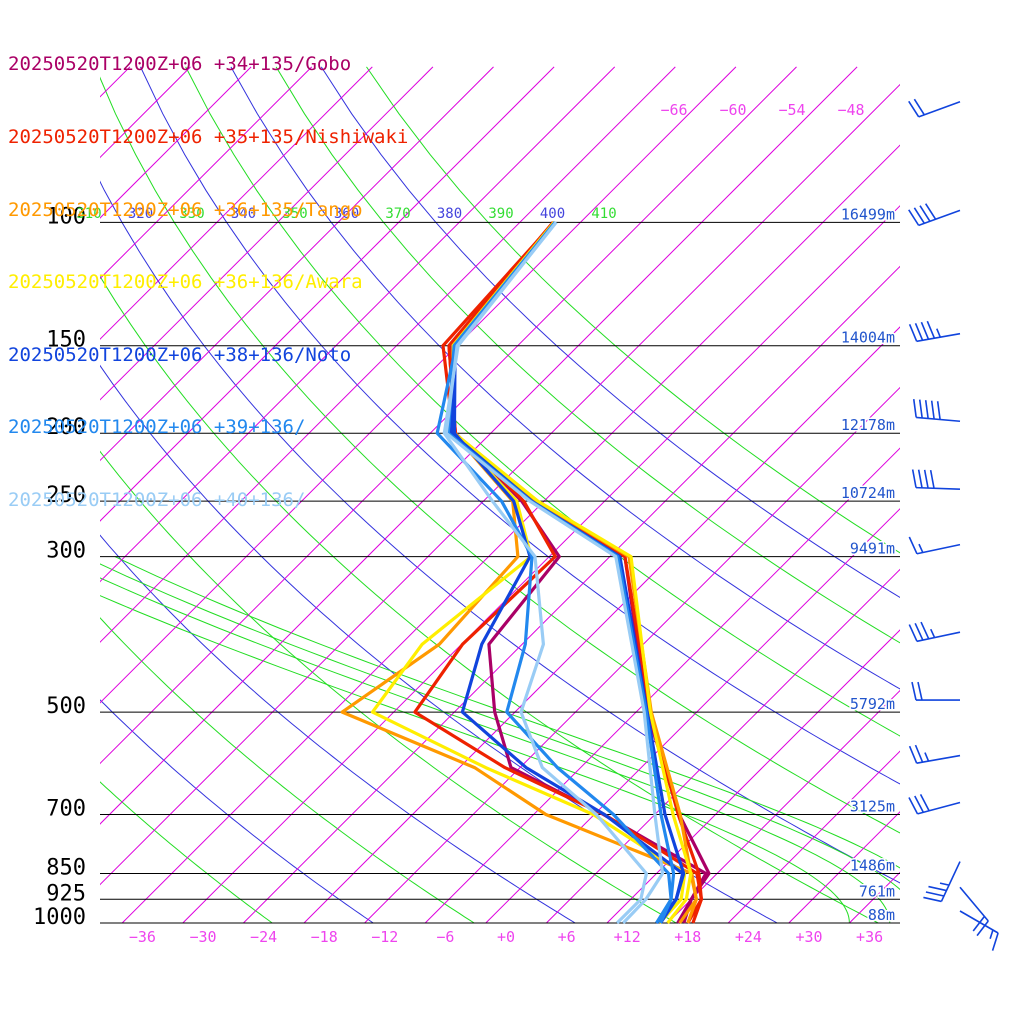 This screenshot has width=1024, height=1024. What do you see at coordinates (506, 937) in the screenshot?
I see `temperature-tick-label: +0` at bounding box center [506, 937].